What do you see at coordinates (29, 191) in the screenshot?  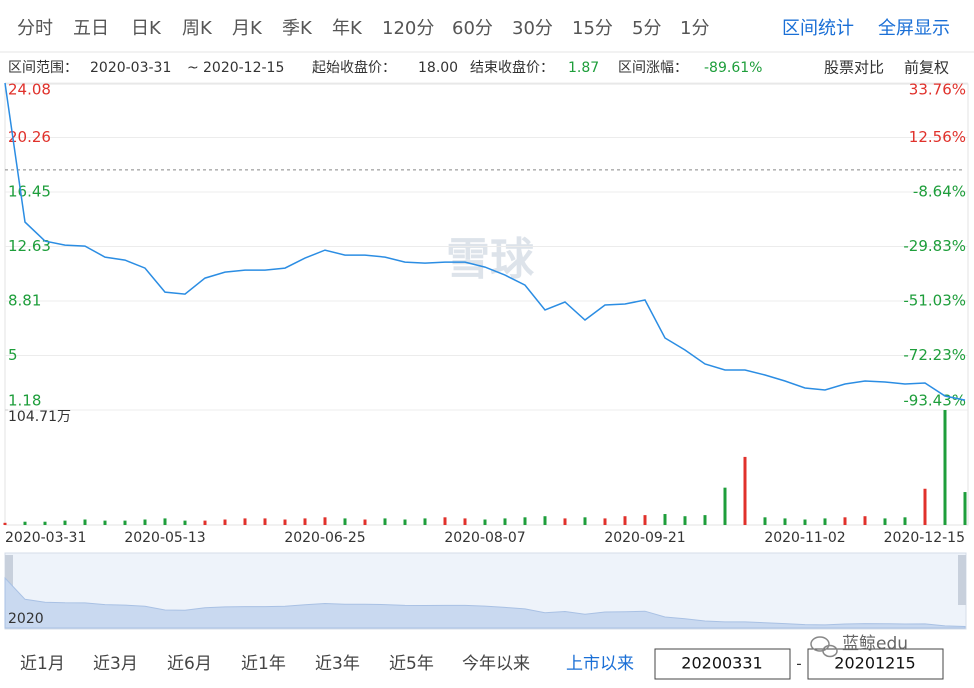 I see `y-tick-label: 16.45` at bounding box center [29, 191].